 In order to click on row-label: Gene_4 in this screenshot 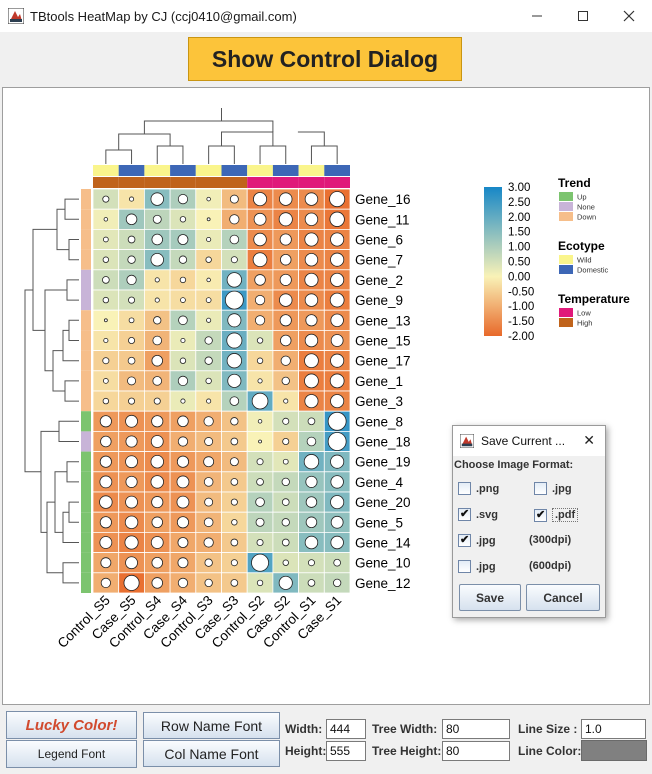, I will do `click(379, 482)`.